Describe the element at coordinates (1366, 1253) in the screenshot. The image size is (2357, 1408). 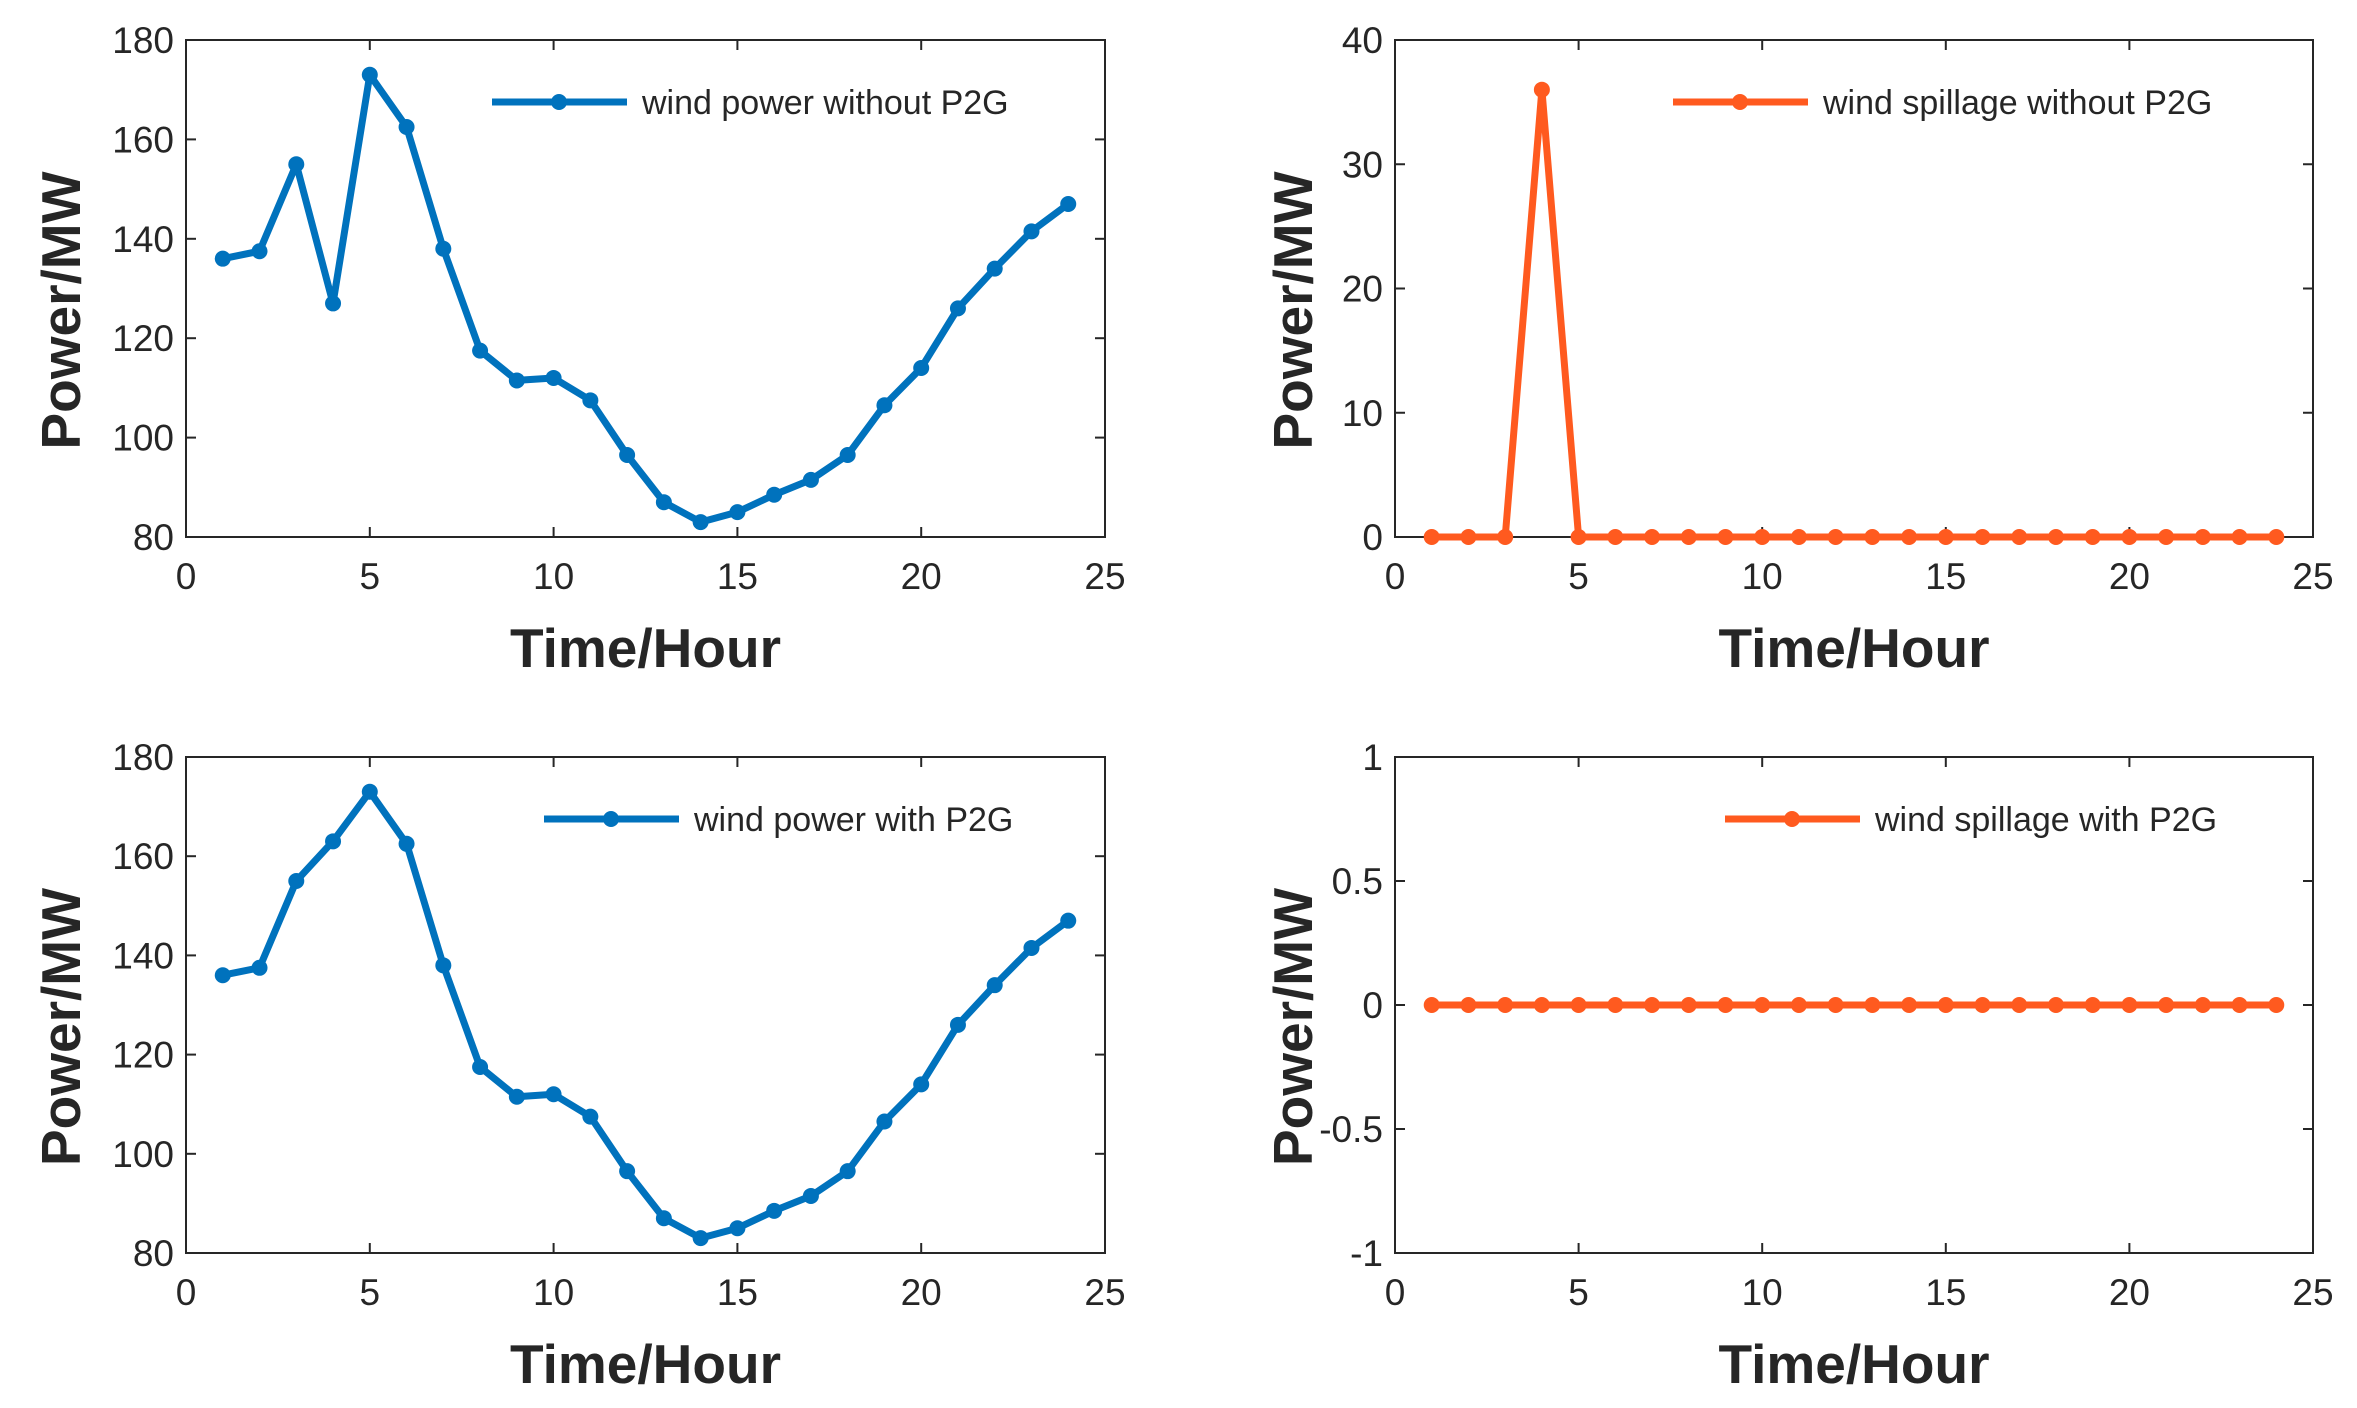
I see `y-tick-label: -1` at that location.